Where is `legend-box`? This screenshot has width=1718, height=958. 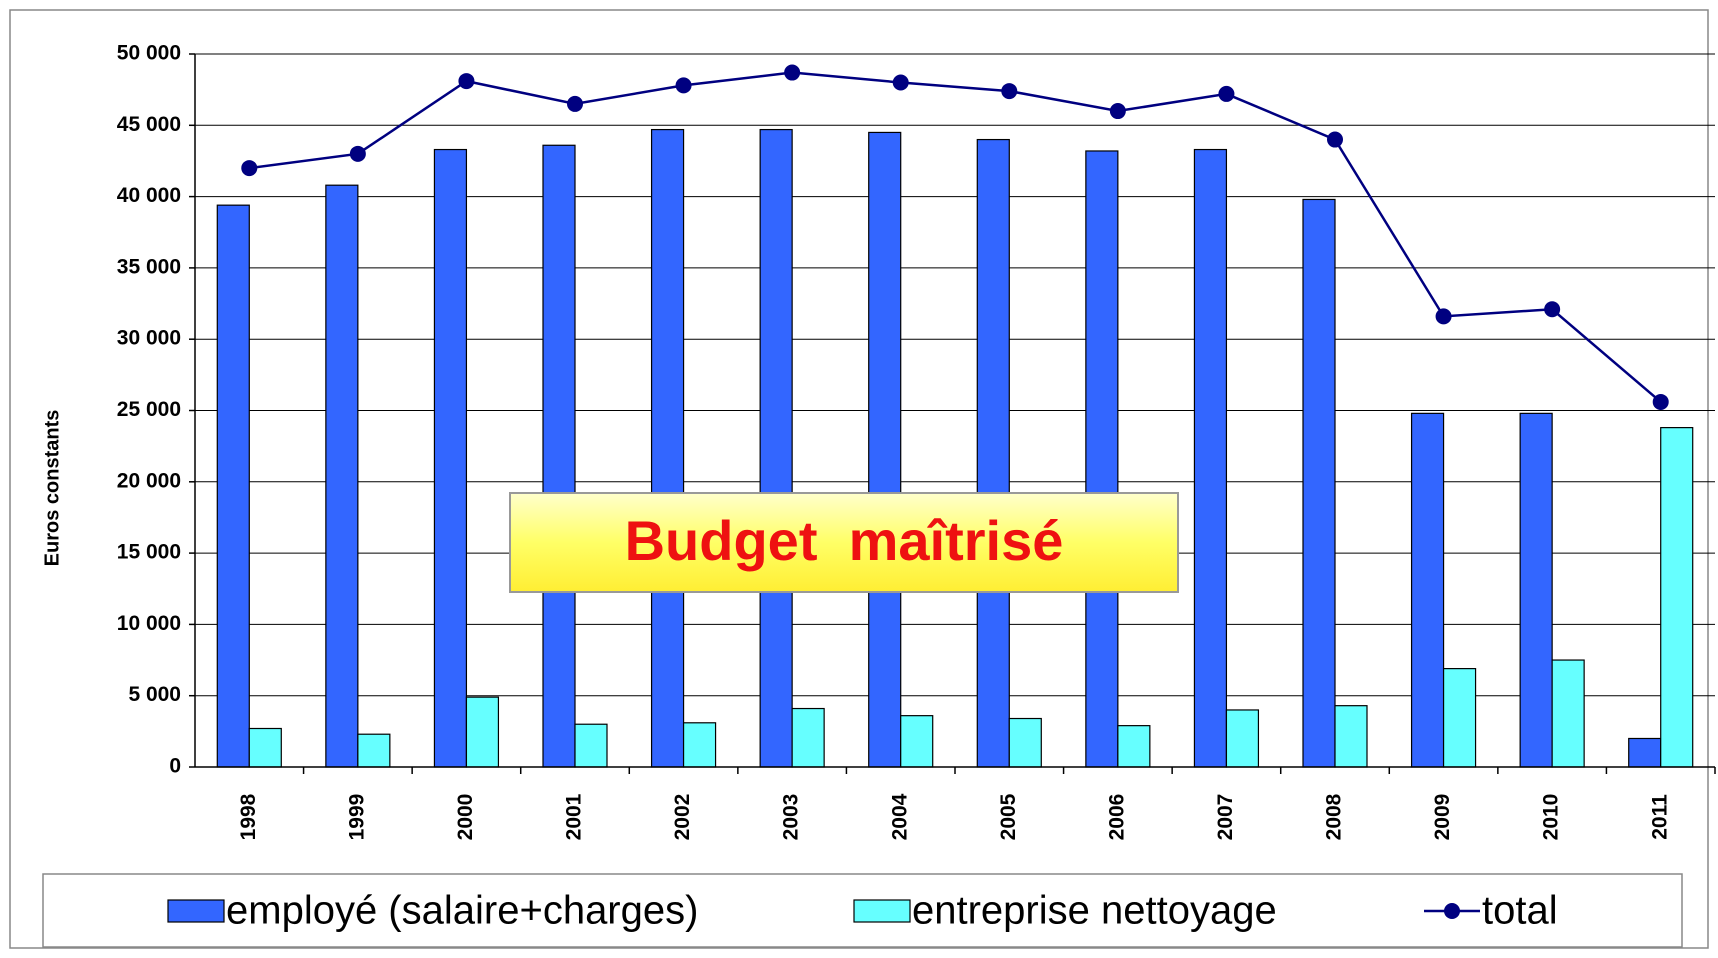 legend-box is located at coordinates (862, 910).